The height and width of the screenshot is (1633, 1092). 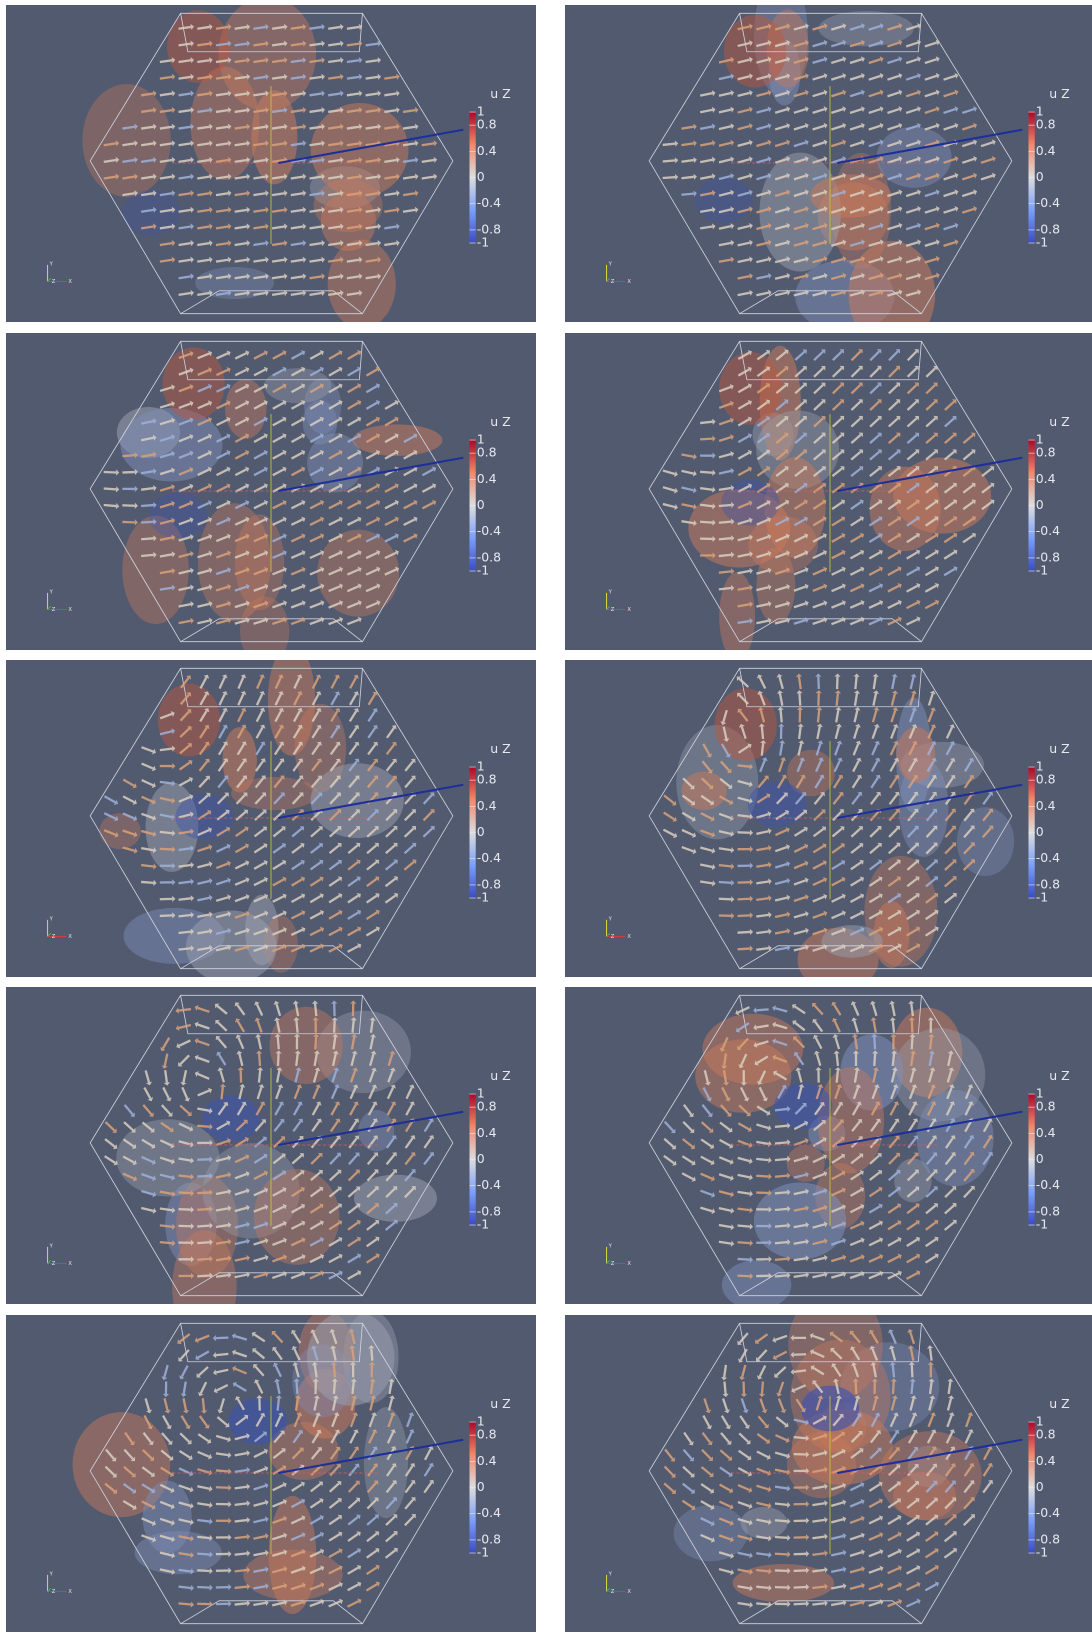 I want to click on vortex-core, so click(x=231, y=1118).